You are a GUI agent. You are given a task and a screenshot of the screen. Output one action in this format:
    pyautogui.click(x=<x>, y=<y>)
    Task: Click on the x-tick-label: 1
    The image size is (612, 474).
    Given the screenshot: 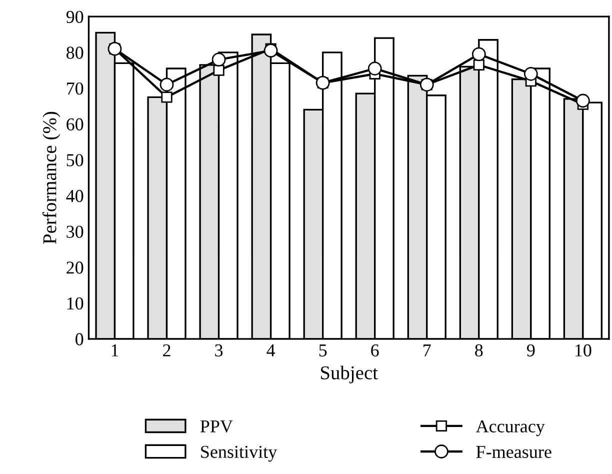 What is the action you would take?
    pyautogui.click(x=115, y=350)
    